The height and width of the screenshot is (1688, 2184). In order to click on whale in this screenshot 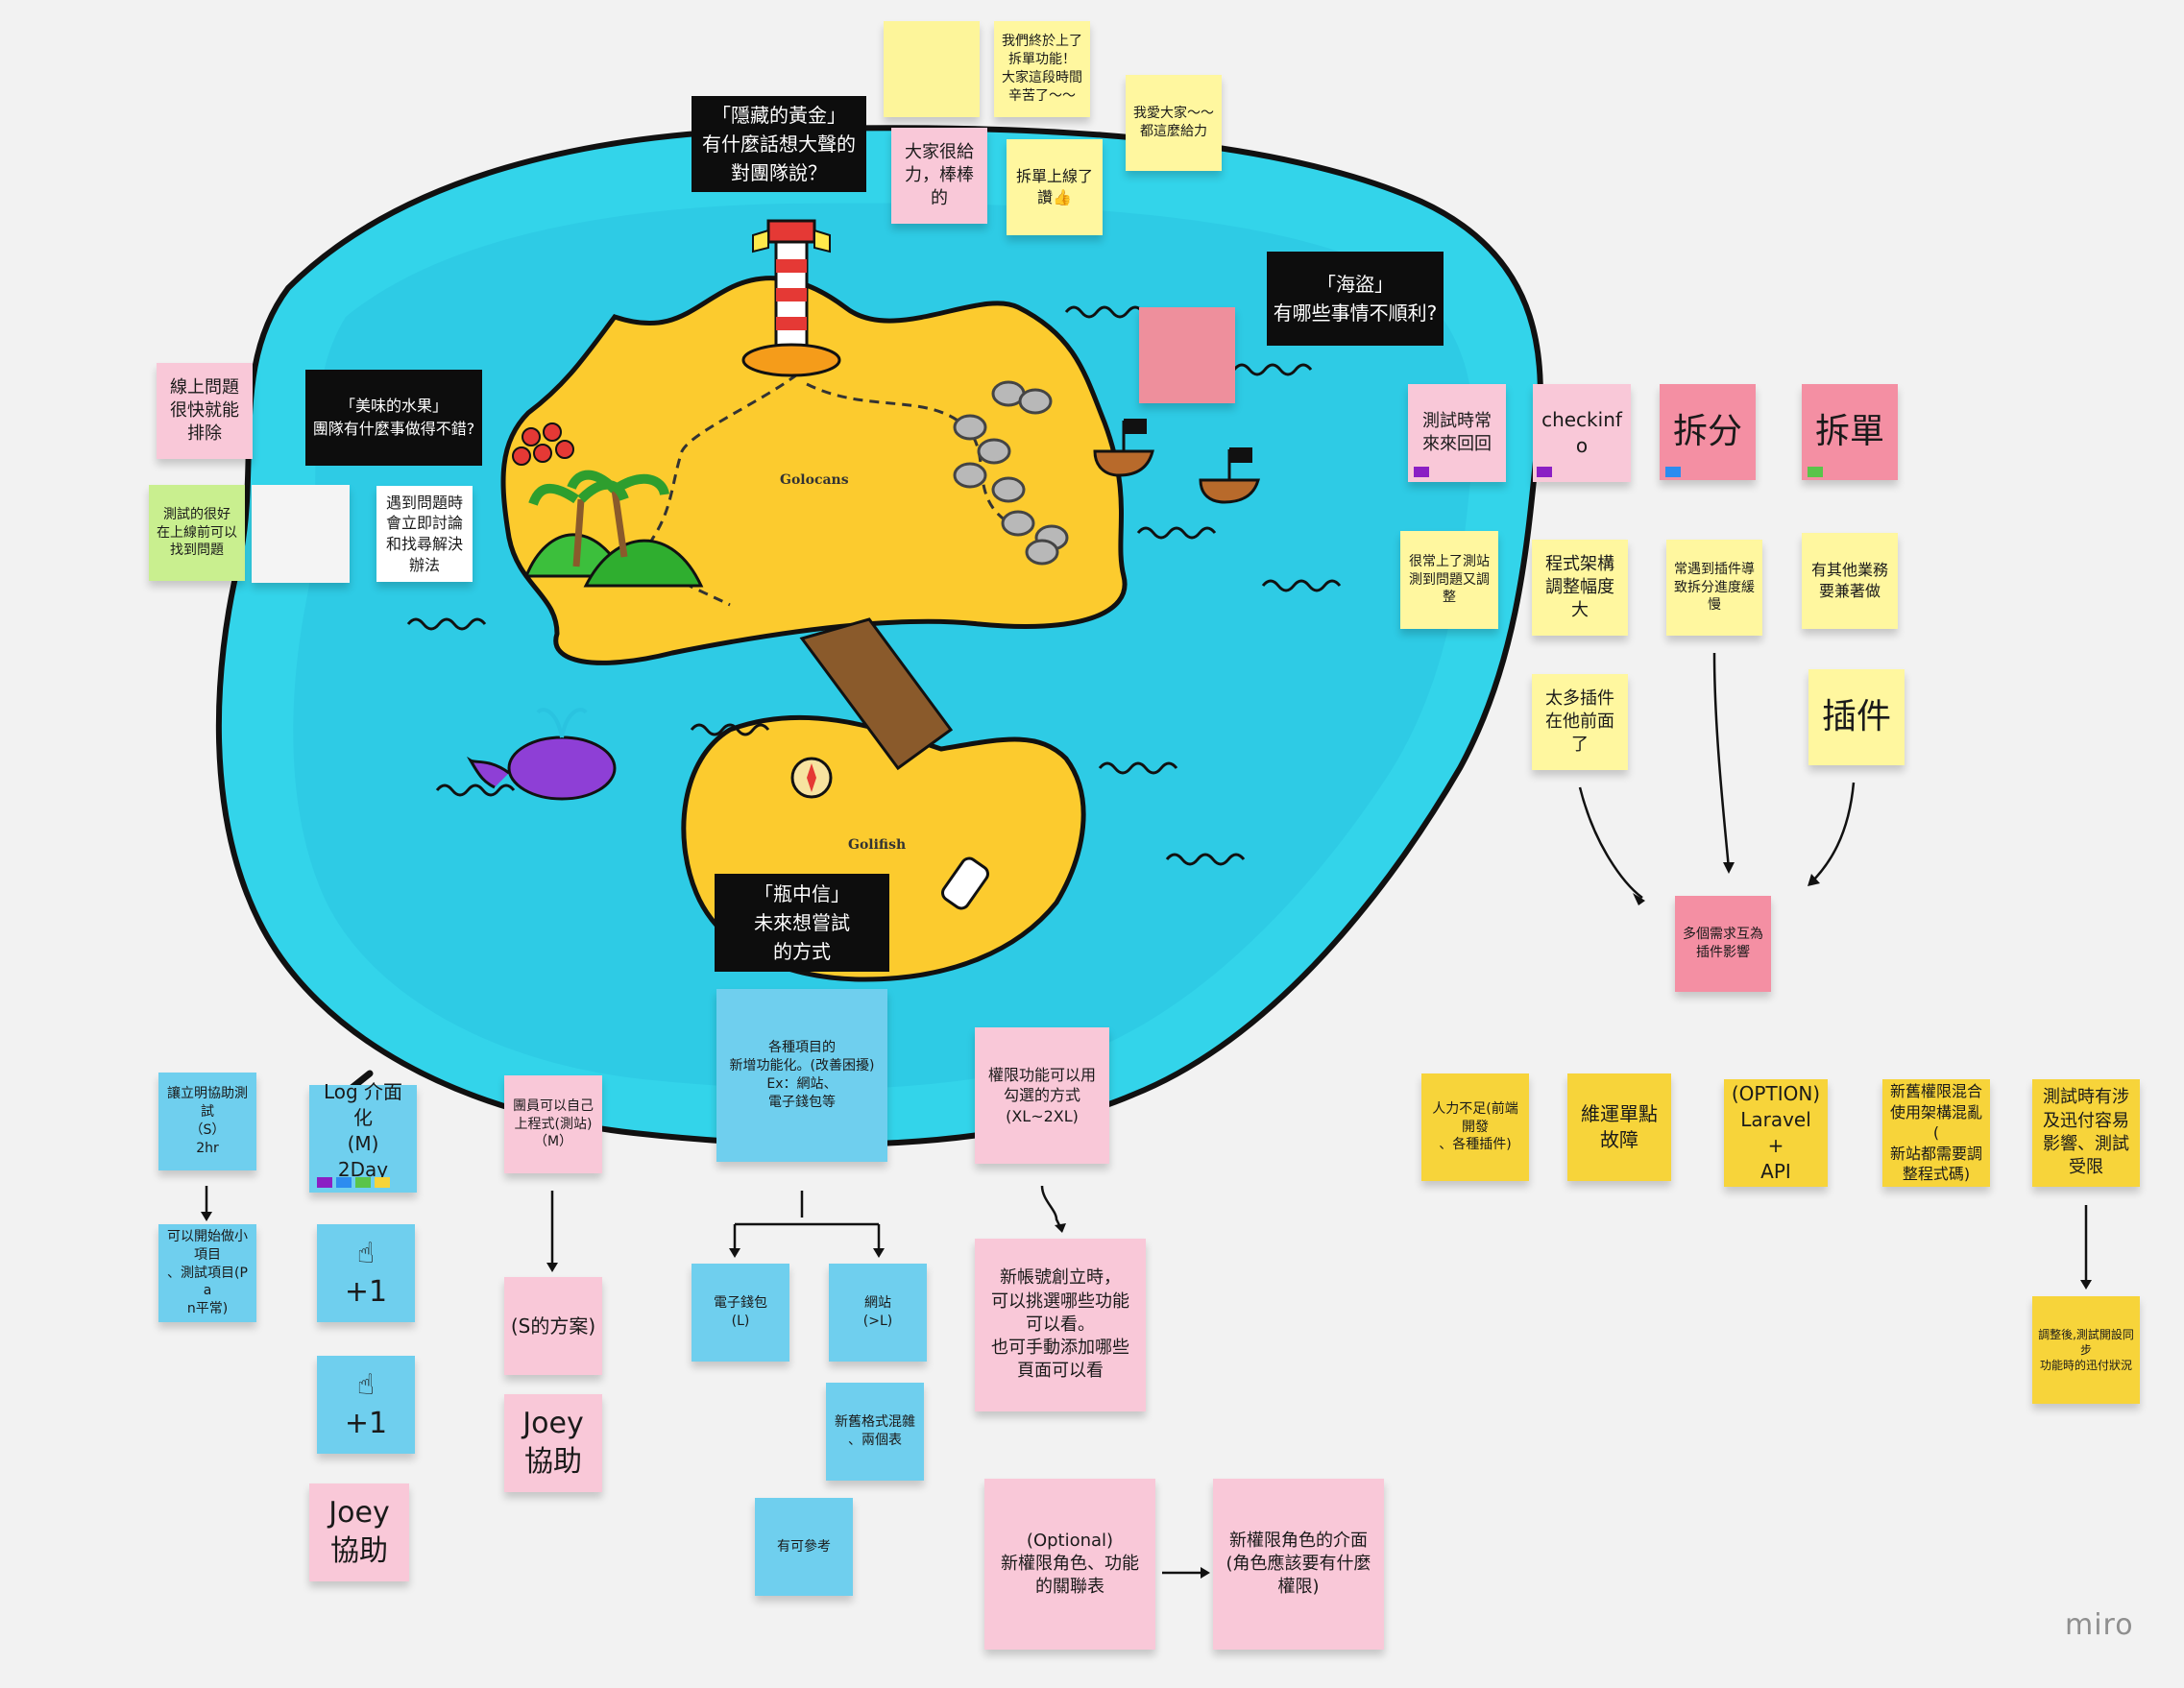, I will do `click(542, 754)`.